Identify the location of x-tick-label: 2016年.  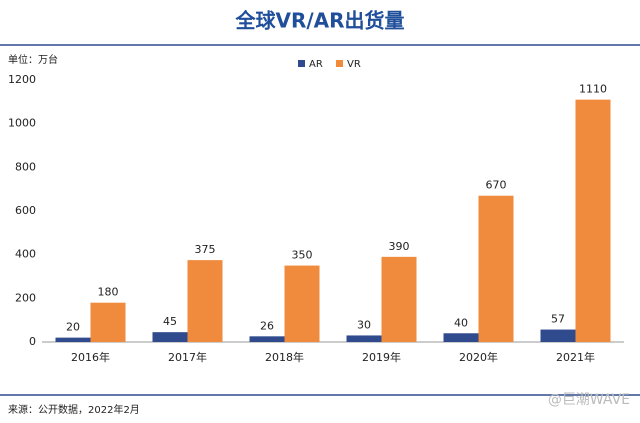
(90, 357).